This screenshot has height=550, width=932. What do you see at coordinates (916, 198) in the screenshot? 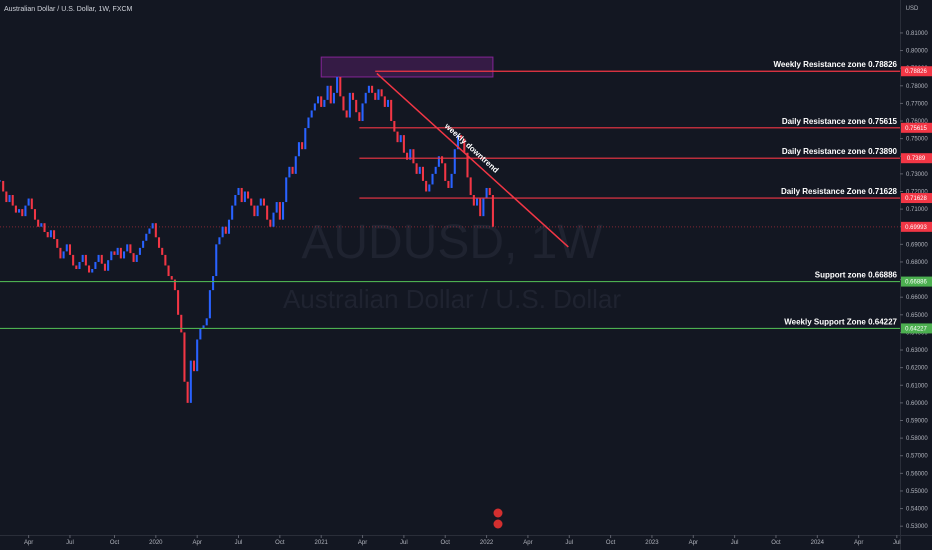
I see `price-tag` at bounding box center [916, 198].